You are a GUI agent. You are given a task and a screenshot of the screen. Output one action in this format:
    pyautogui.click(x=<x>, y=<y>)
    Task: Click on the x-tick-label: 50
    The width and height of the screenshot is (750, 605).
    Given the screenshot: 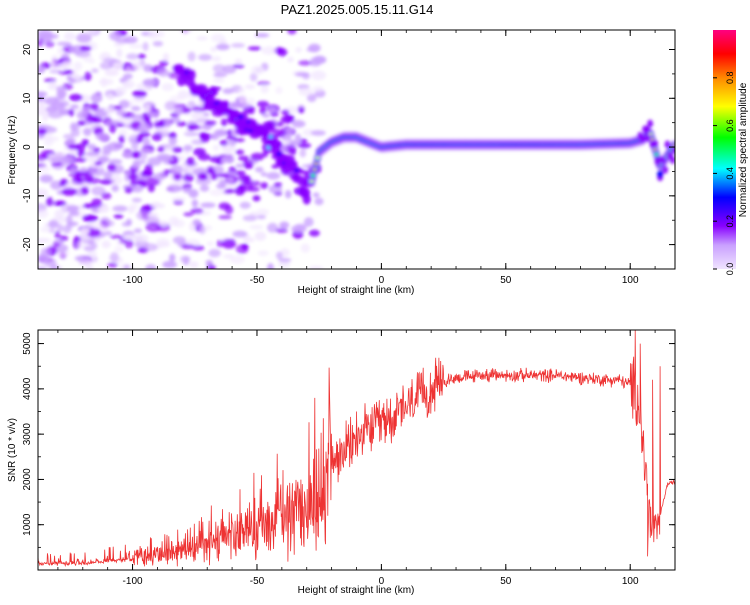 What is the action you would take?
    pyautogui.click(x=506, y=581)
    